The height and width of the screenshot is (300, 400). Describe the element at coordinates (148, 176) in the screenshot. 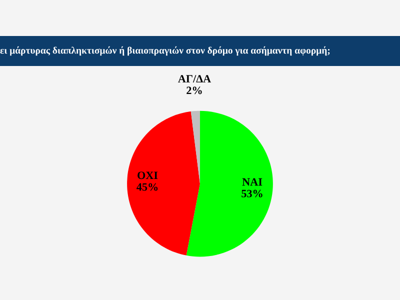

I see `slice-label: ΟΧΙ` at that location.